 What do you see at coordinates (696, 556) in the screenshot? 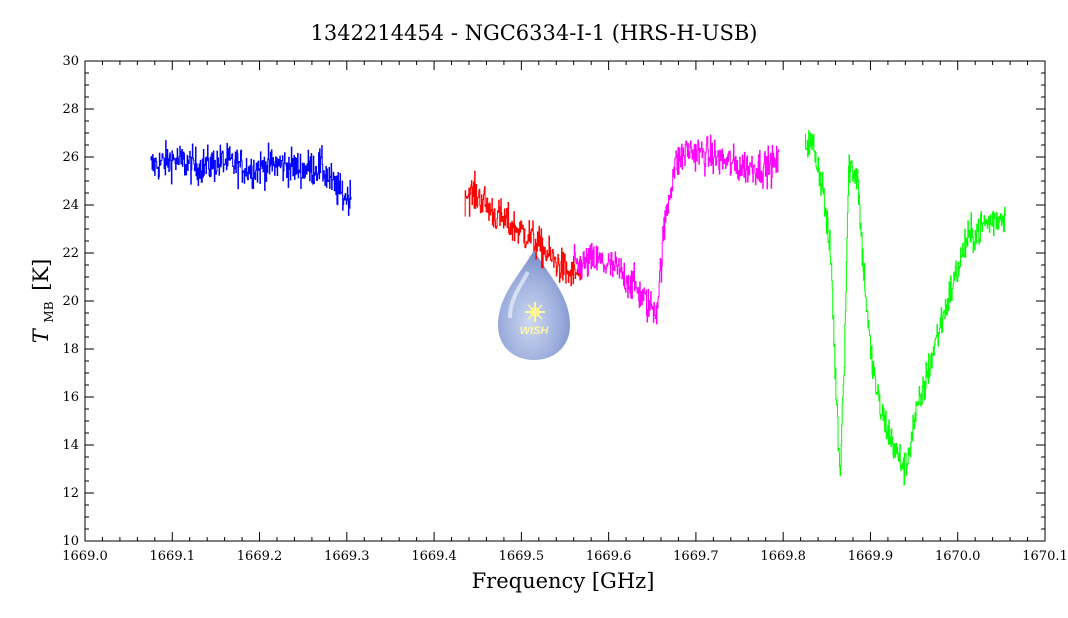
I see `x-tick-label: 1669.7` at bounding box center [696, 556].